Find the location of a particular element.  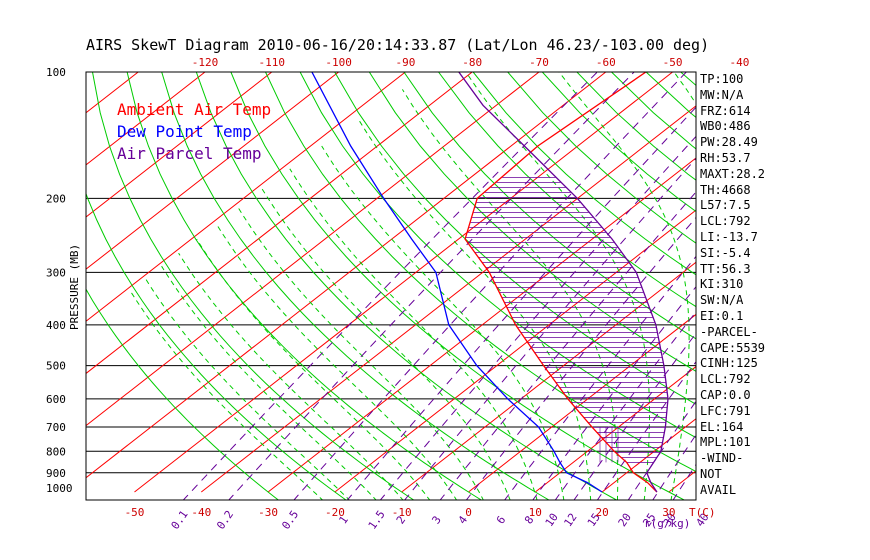

x-axis-unit-label: T(C) is located at coordinates (702, 512).